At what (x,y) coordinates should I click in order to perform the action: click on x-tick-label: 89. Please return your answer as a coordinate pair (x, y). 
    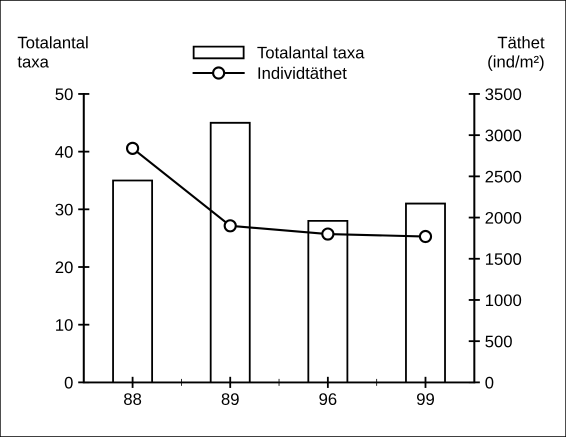
    Looking at the image, I should click on (230, 399).